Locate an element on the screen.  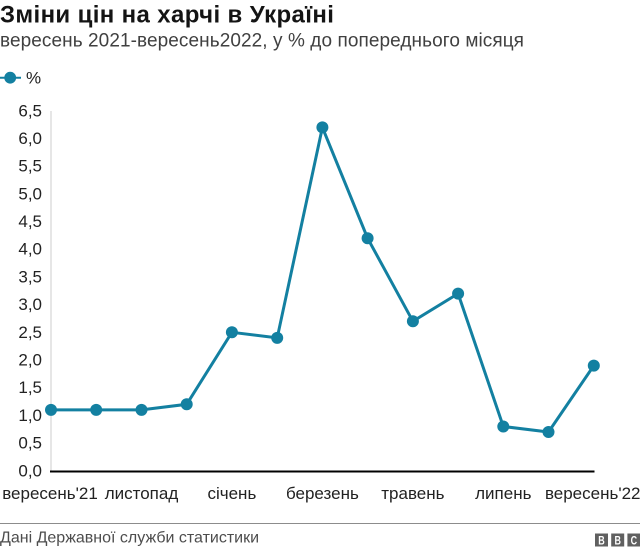
svg-text: 1,5 is located at coordinates (30, 387).